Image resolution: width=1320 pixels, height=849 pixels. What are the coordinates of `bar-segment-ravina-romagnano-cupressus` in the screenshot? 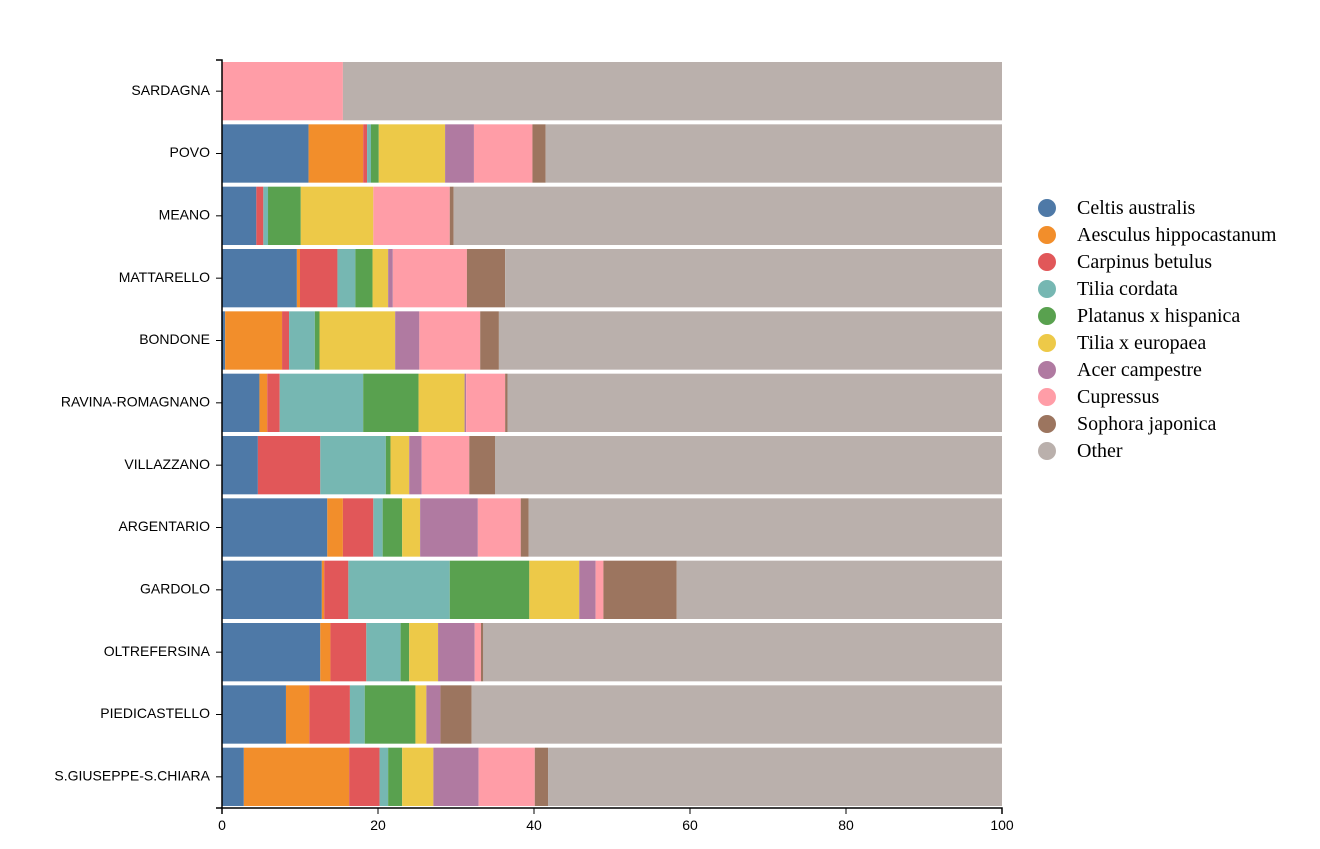 It's located at (486, 402).